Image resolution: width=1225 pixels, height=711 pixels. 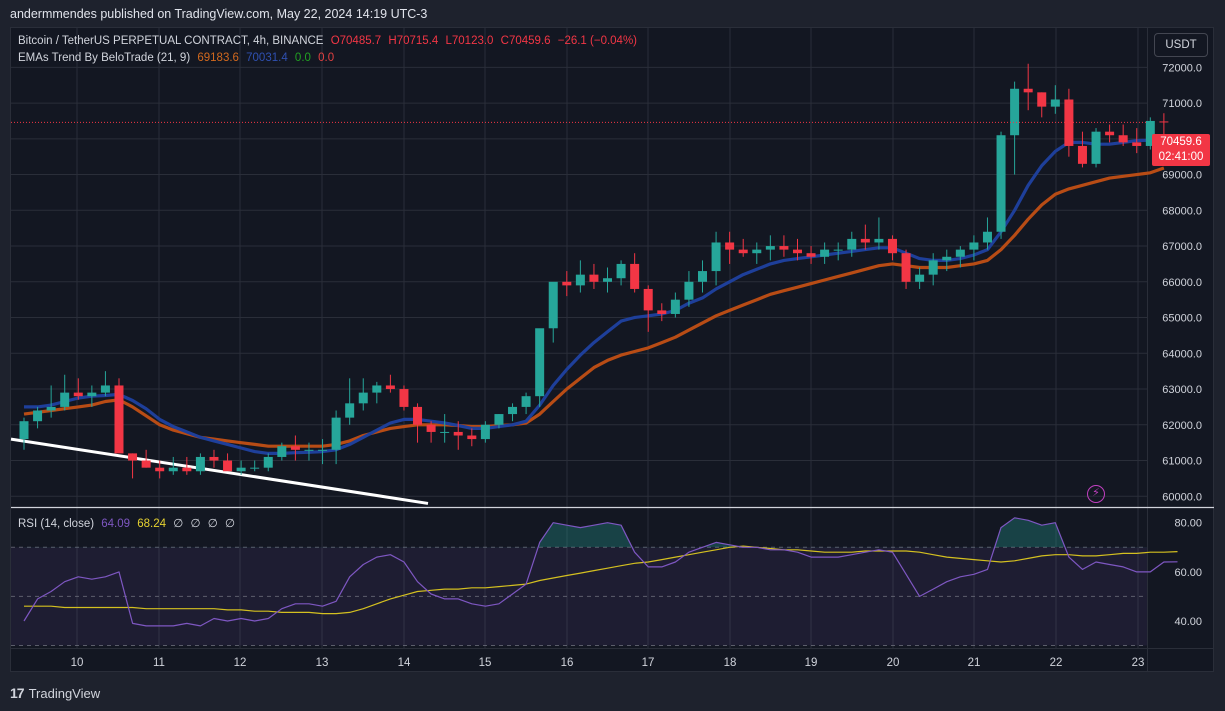 I want to click on time-tick-label: 18, so click(x=730, y=663).